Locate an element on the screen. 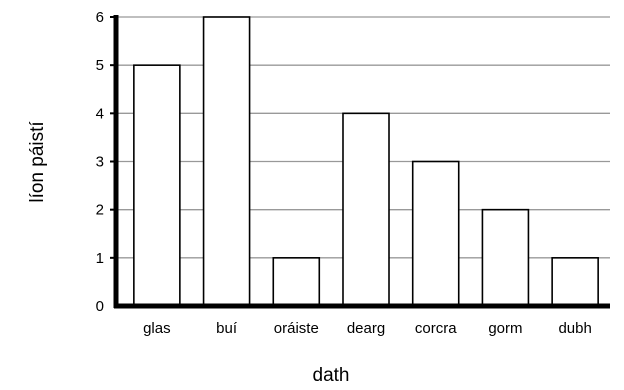  x-tick-label: oráiste is located at coordinates (296, 328).